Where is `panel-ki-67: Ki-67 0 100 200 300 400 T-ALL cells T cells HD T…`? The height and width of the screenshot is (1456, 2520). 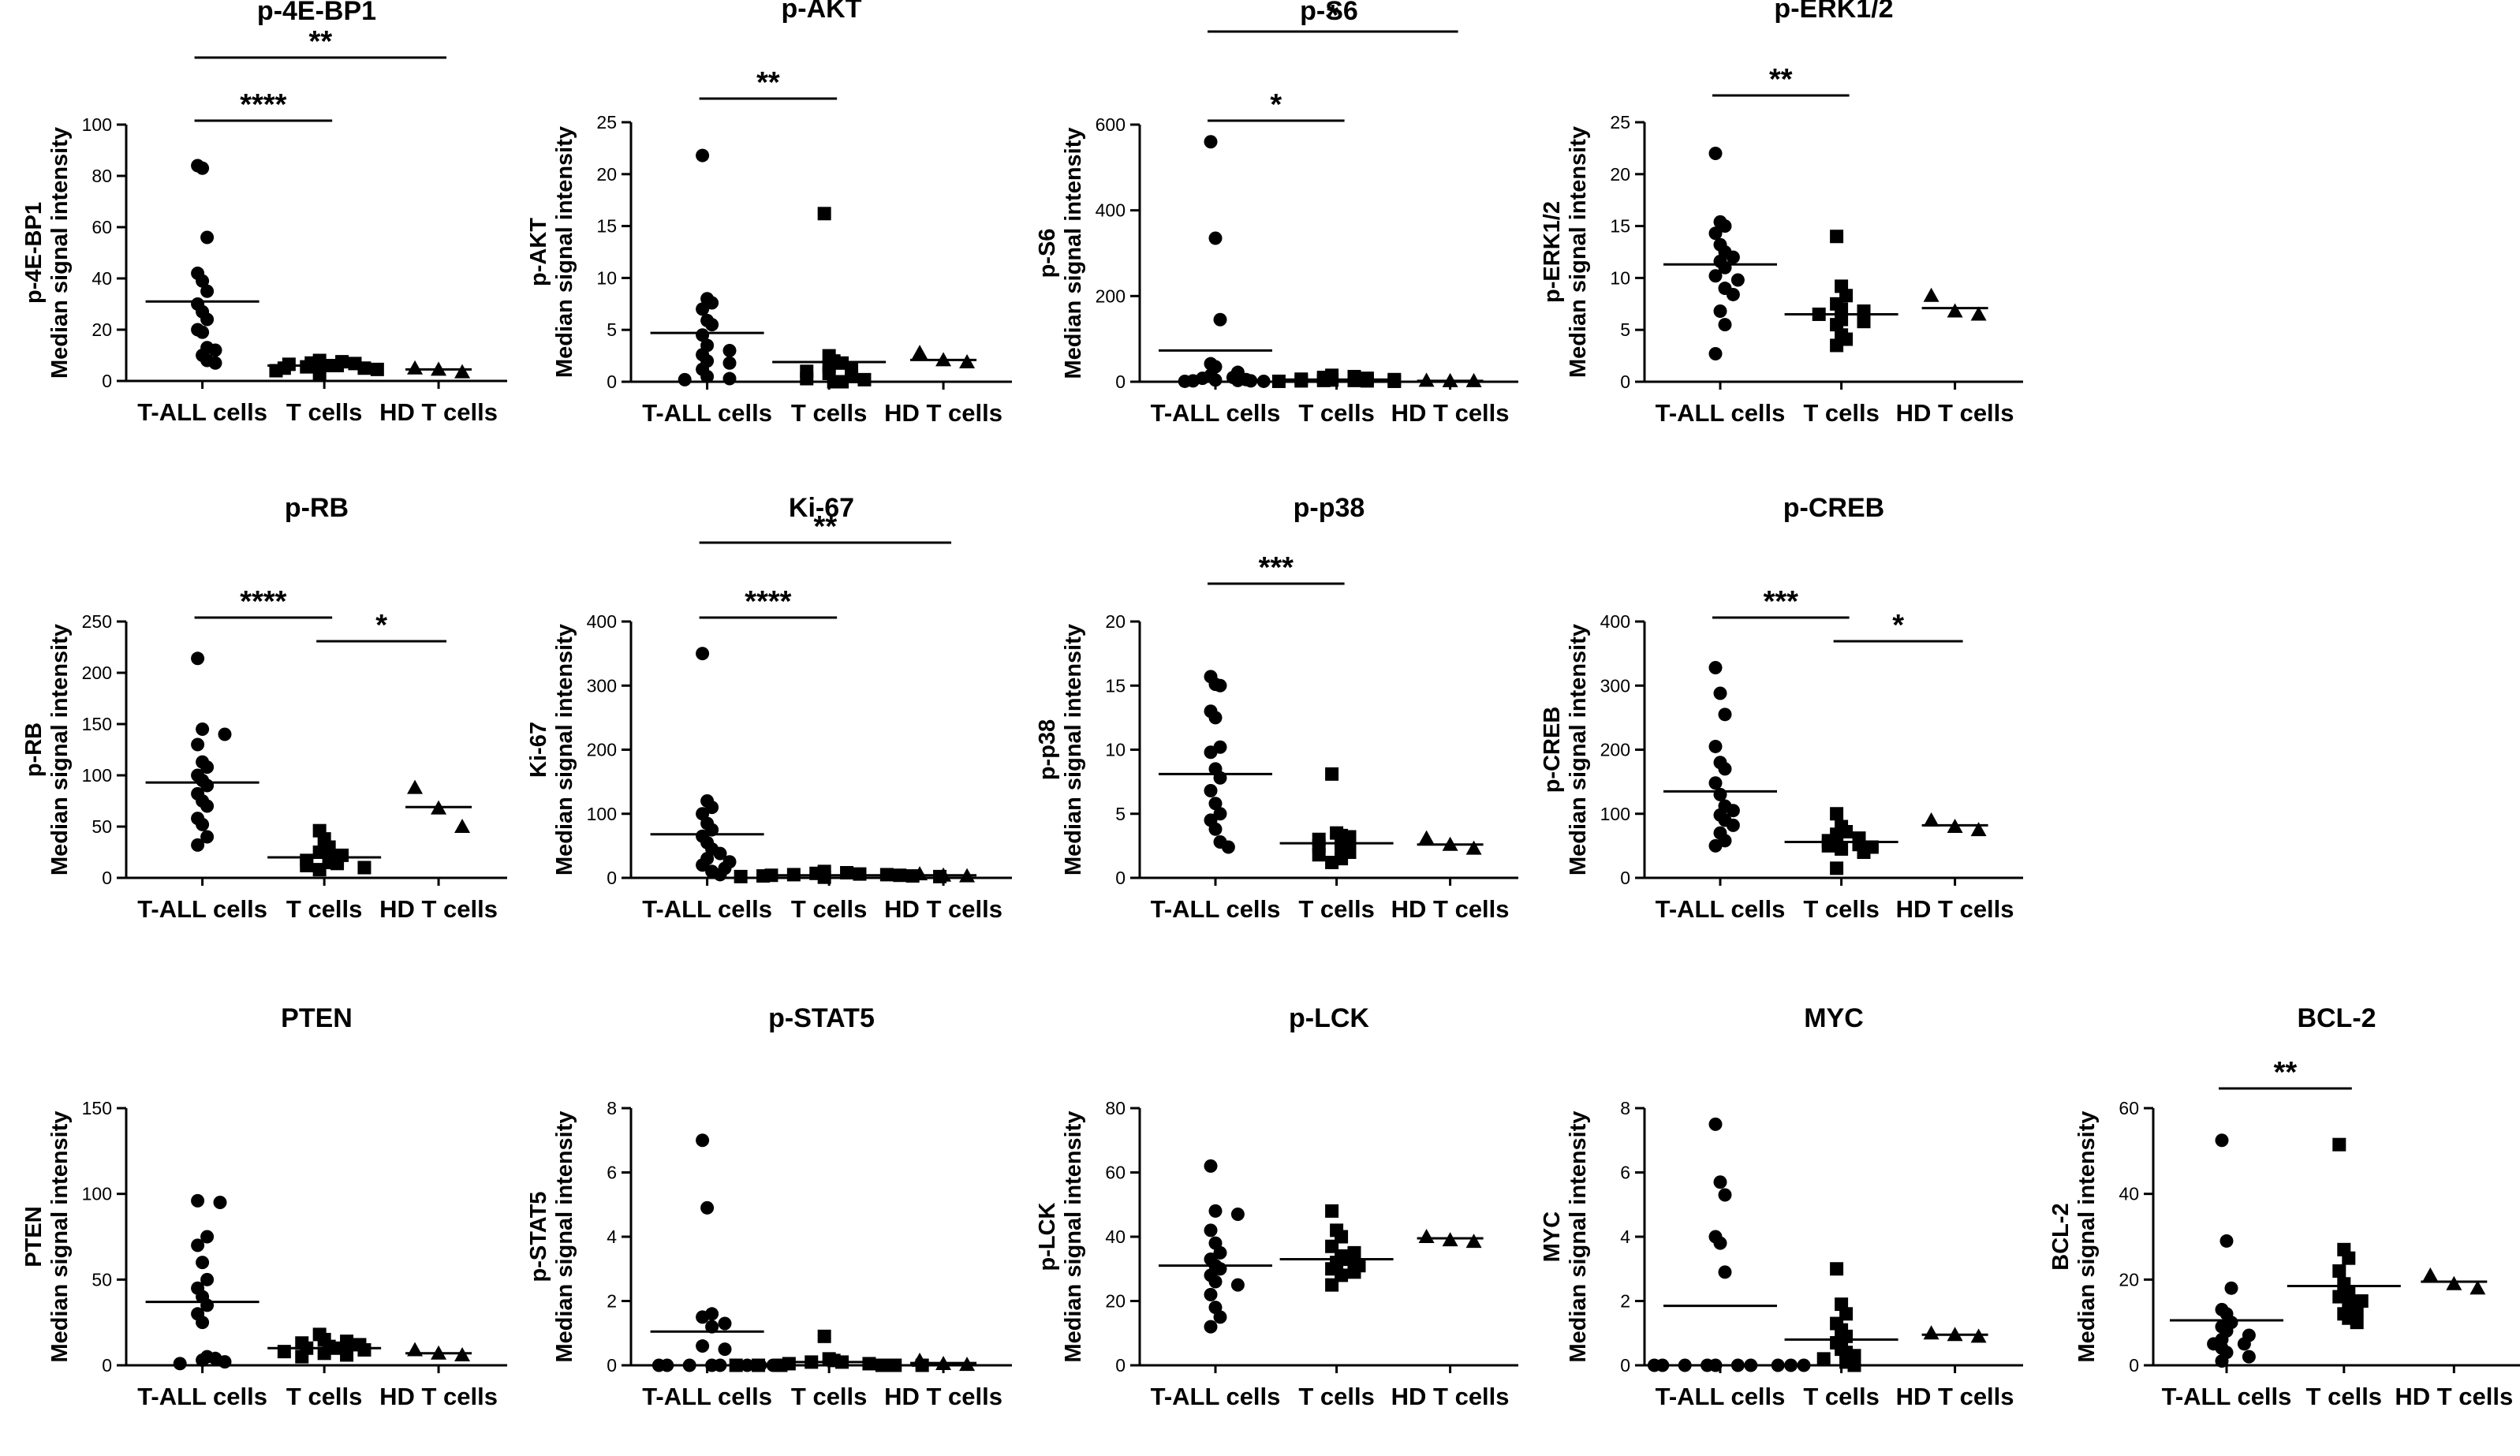 panel-ki-67: Ki-67 0 100 200 300 400 T-ALL cells T cells HD T… is located at coordinates (769, 708).